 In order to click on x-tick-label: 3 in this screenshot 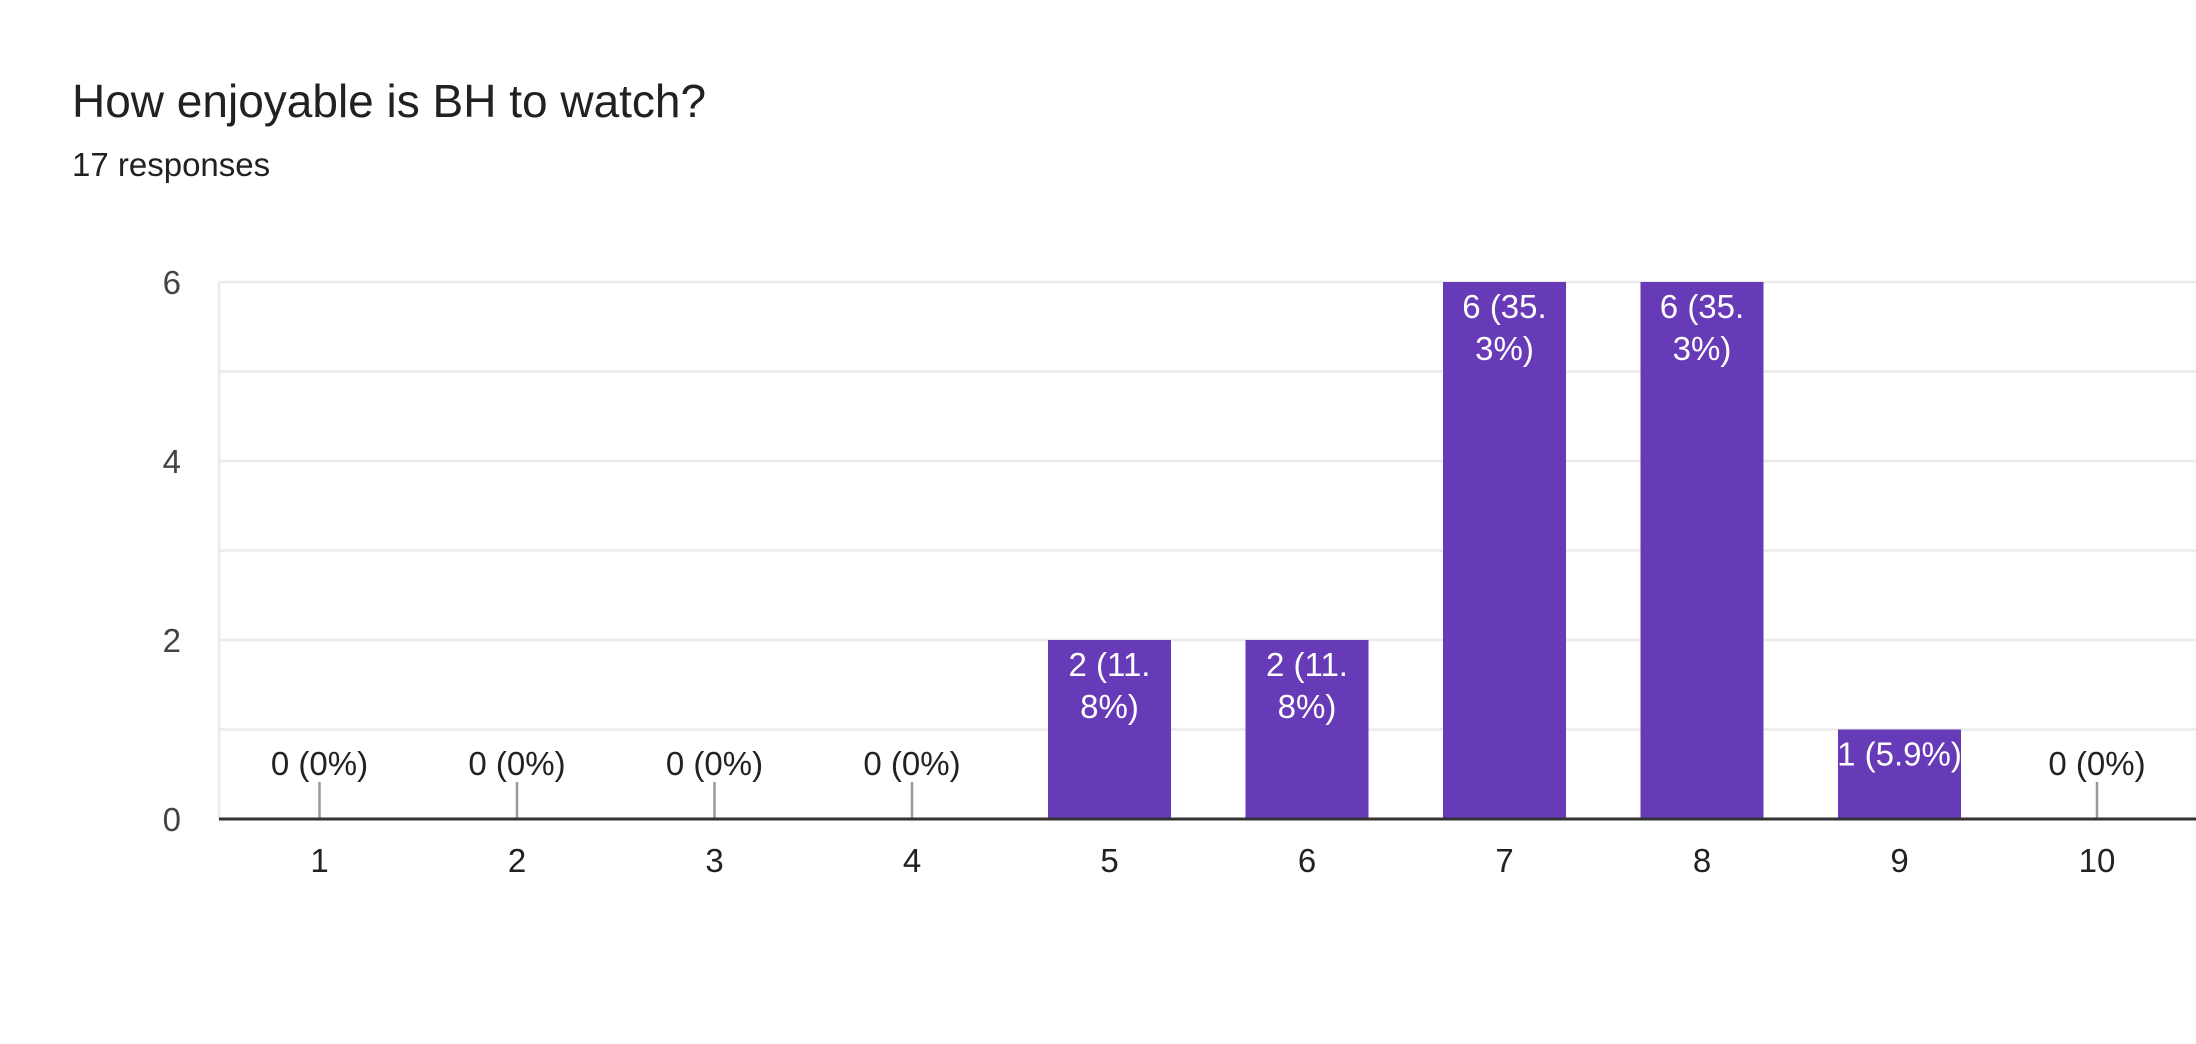, I will do `click(714, 860)`.